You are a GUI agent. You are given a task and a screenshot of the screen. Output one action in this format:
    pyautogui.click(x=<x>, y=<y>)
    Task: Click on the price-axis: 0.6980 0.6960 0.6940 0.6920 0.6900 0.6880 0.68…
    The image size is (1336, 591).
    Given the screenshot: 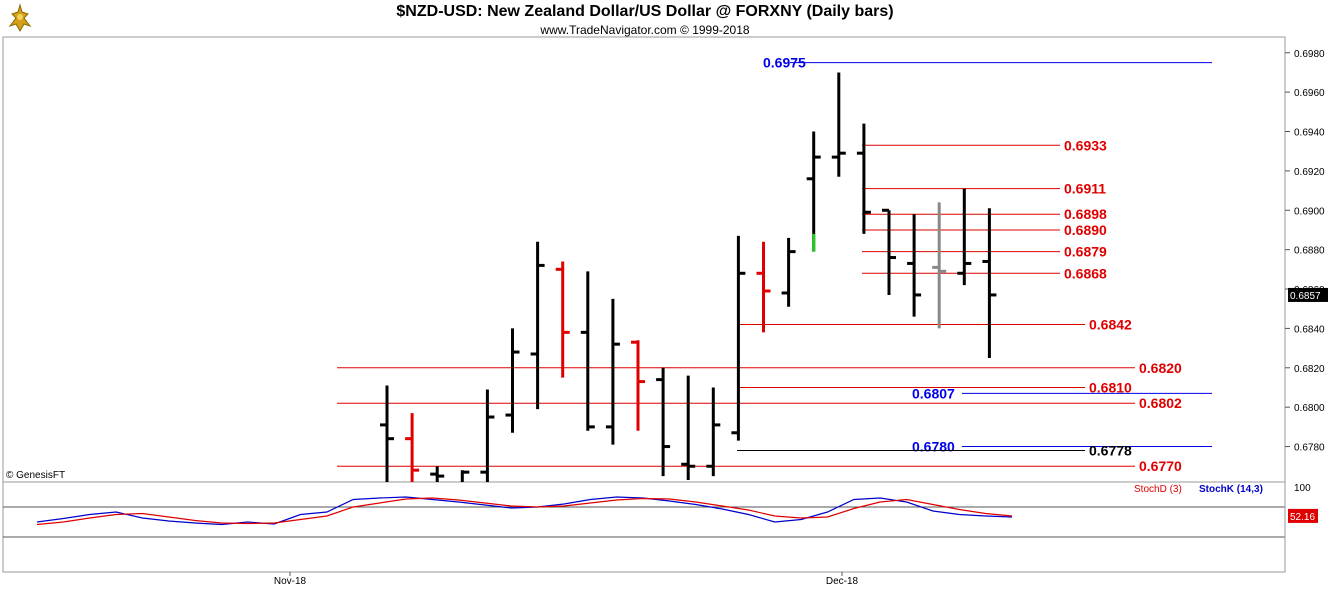 What is the action you would take?
    pyautogui.click(x=1306, y=251)
    